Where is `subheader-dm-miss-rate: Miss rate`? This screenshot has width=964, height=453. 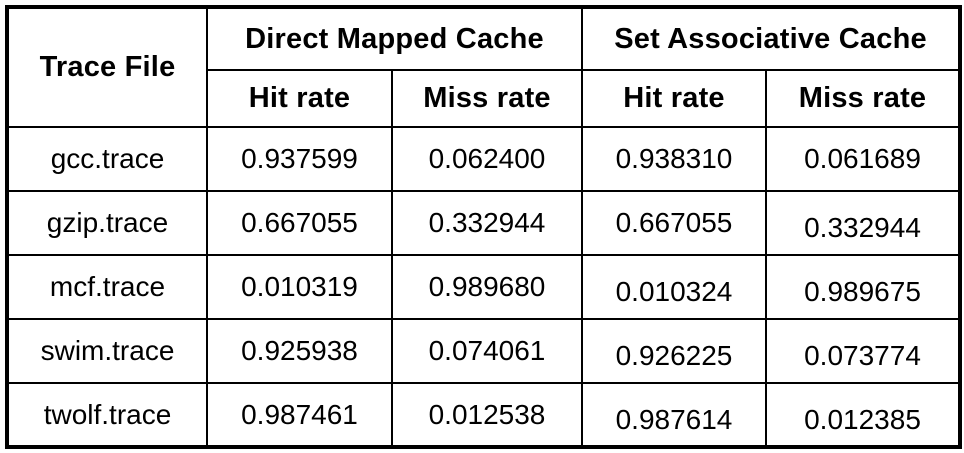
subheader-dm-miss-rate: Miss rate is located at coordinates (487, 98).